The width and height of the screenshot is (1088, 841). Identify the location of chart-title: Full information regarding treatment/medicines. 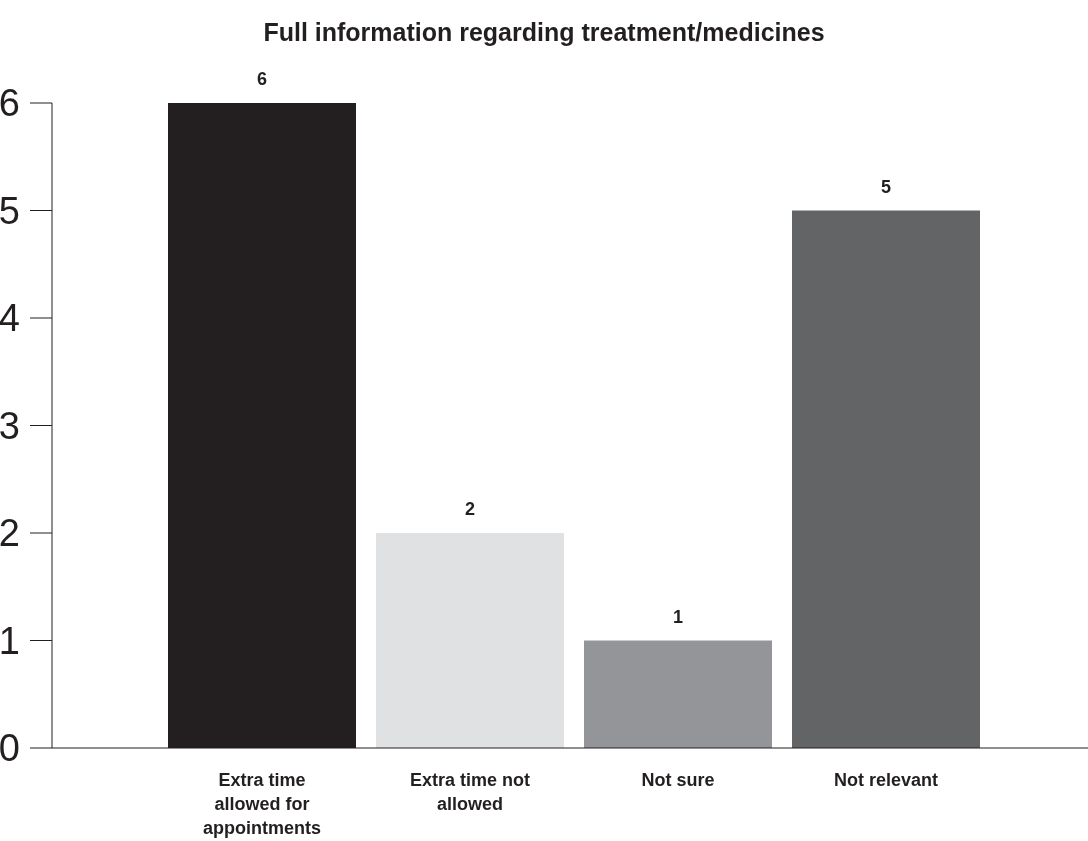
(544, 32).